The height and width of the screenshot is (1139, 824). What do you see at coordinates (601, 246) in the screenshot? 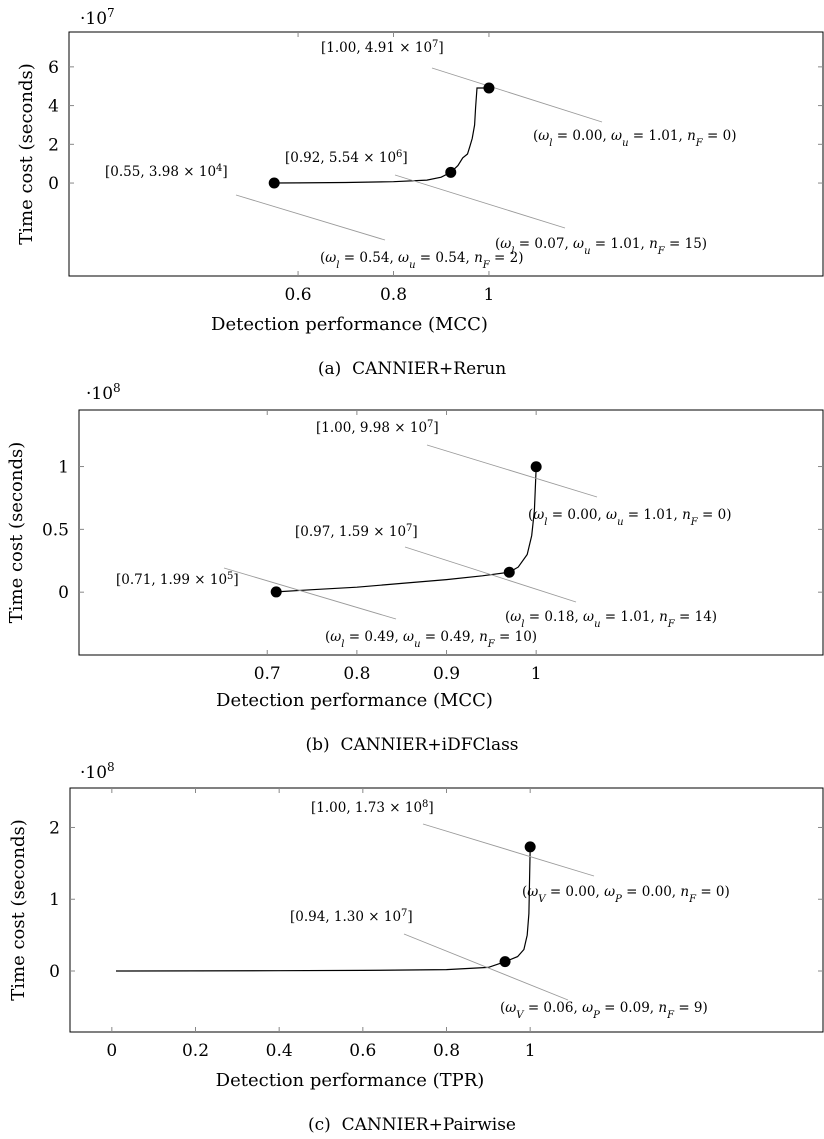
I see `parameter-label: (ωl = 0.07, ωu = 1.01, nF = 15)` at bounding box center [601, 246].